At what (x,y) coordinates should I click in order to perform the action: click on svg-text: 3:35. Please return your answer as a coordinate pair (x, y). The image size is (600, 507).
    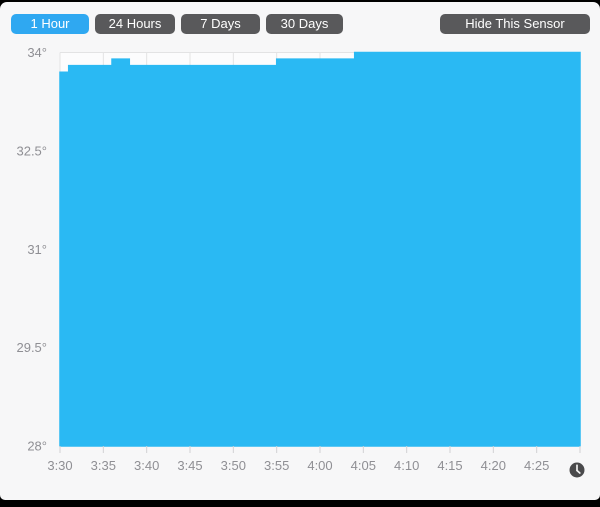
    Looking at the image, I should click on (103, 465).